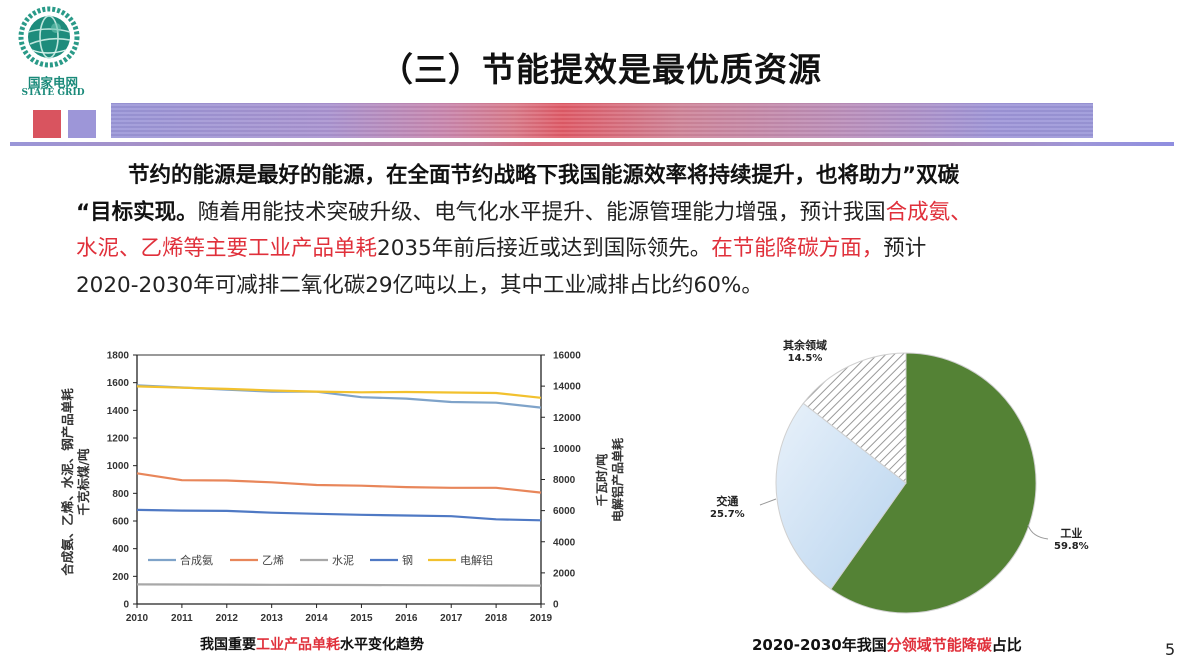 Image resolution: width=1190 pixels, height=670 pixels. I want to click on paragraph-line-4: 2020-2030年可减排二氧化碳29亿吨以上，其中工业减排占比约60%。, so click(606, 286).